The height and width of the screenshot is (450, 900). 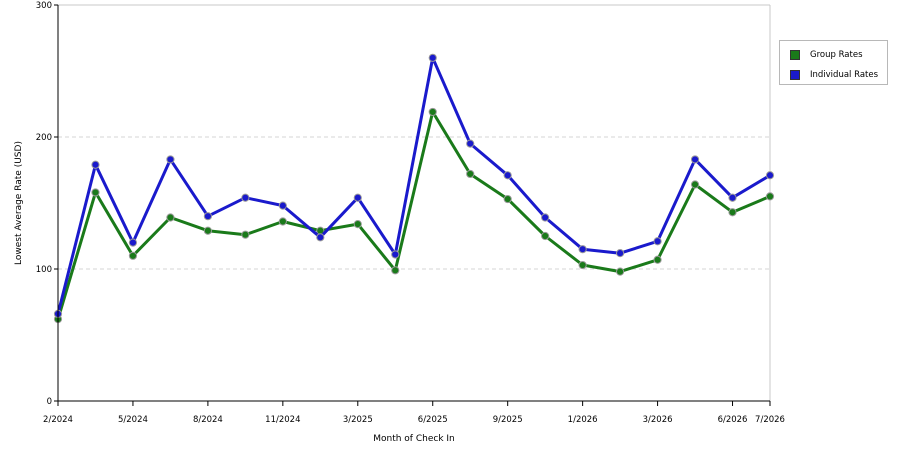 I want to click on x-tick-label: 2/2024, so click(x=58, y=420).